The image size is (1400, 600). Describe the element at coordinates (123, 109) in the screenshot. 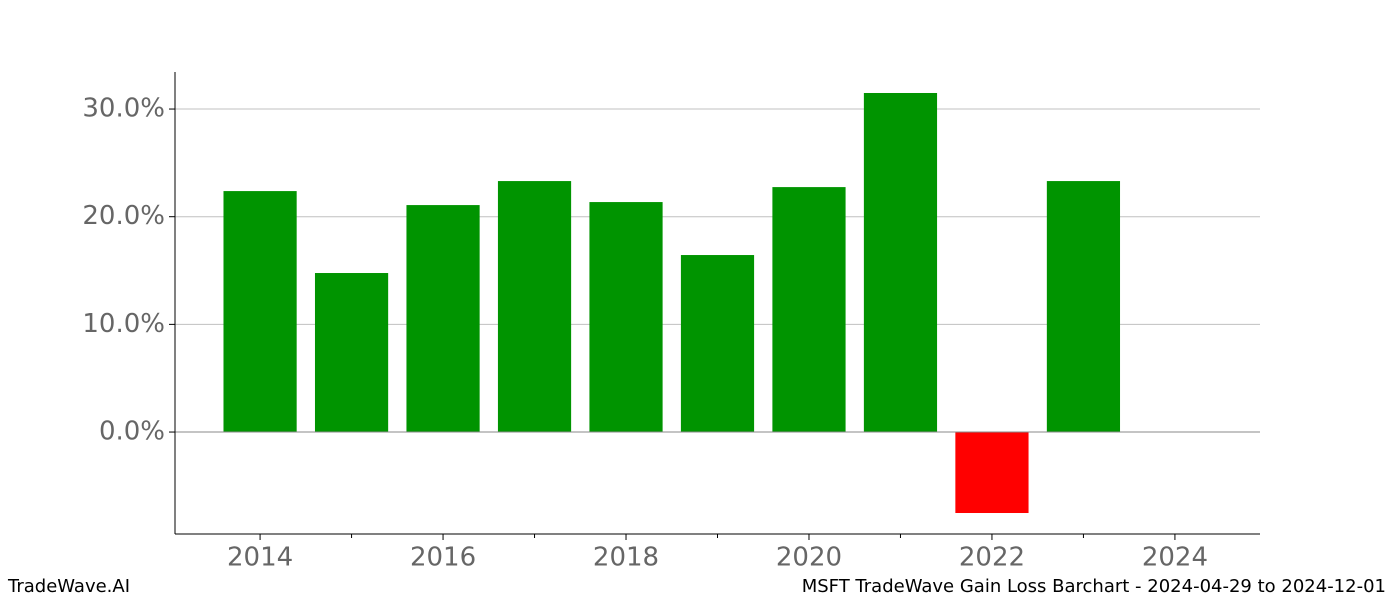

I see `y-tick-label: 30.0%` at that location.